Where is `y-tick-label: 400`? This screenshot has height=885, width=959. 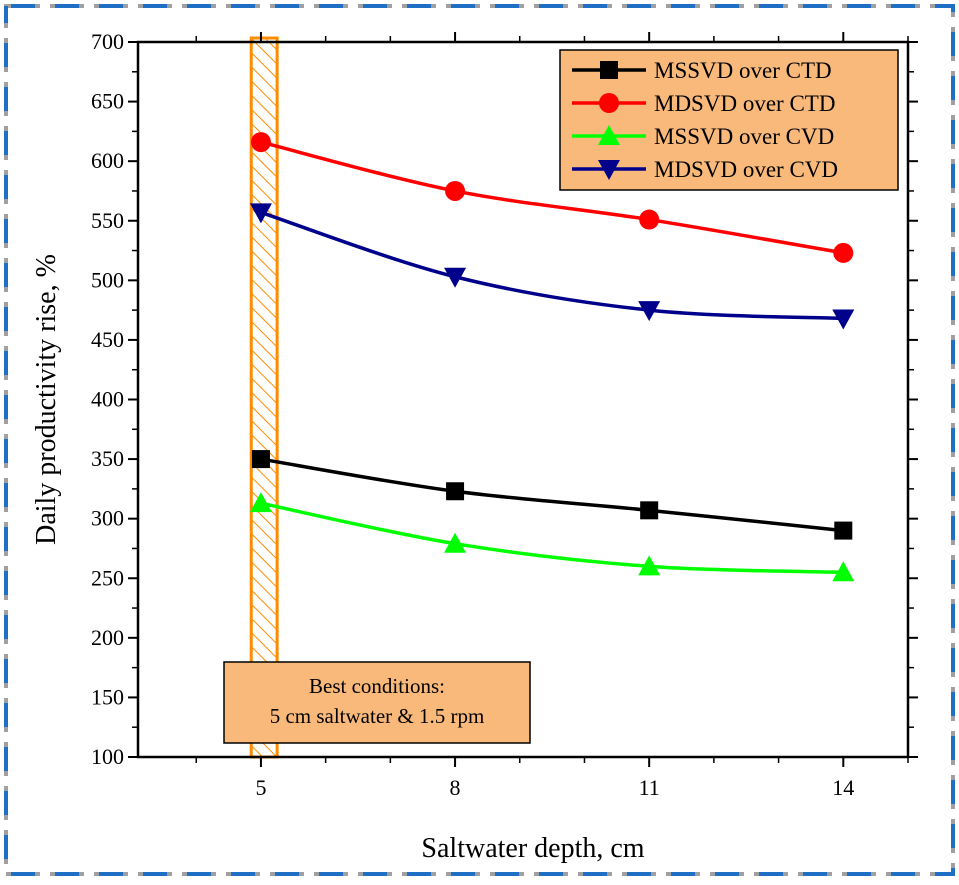
y-tick-label: 400 is located at coordinates (107, 399).